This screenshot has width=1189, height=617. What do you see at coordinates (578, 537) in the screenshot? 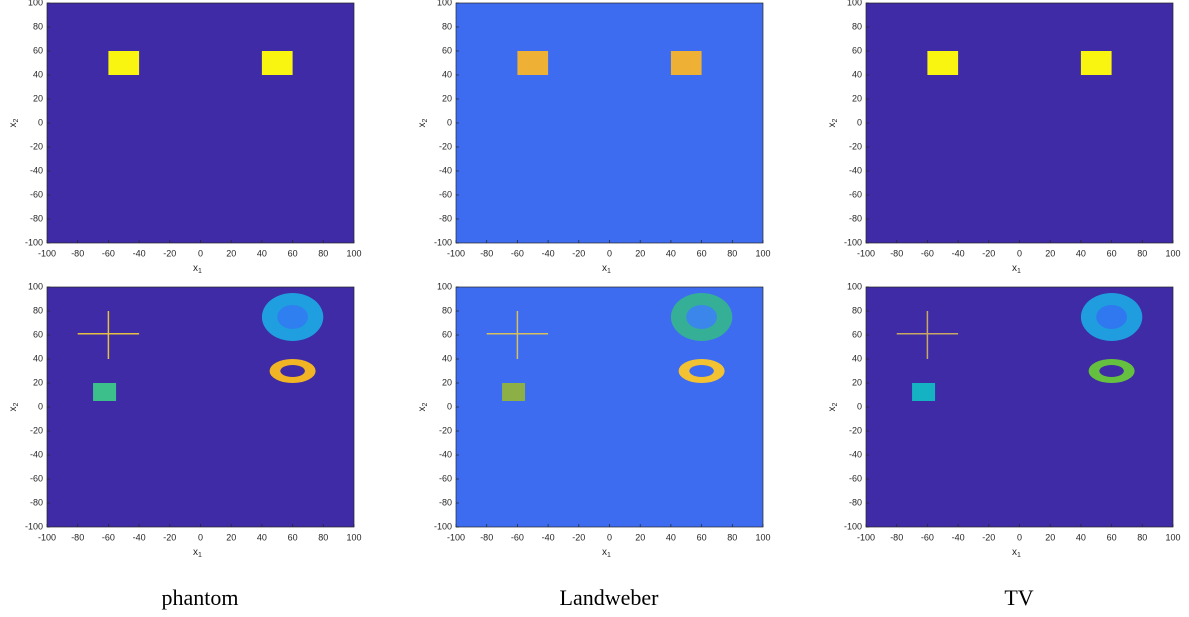
I see `x-tick-label: -20` at bounding box center [578, 537].